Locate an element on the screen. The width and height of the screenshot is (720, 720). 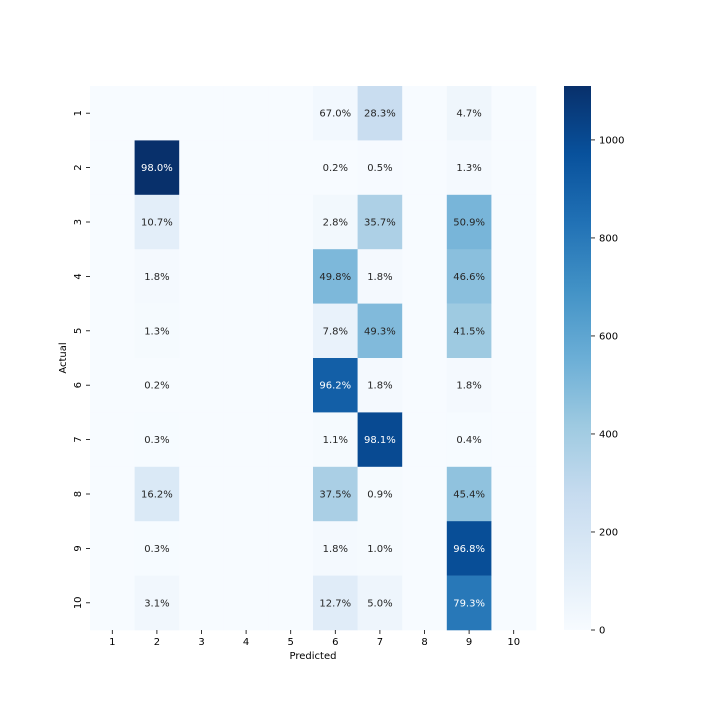
y-tick-label: 3 is located at coordinates (78, 222).